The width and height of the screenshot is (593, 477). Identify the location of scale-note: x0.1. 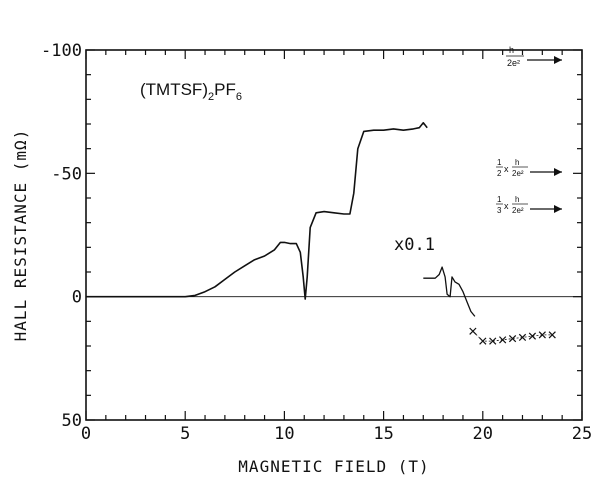
(414, 245).